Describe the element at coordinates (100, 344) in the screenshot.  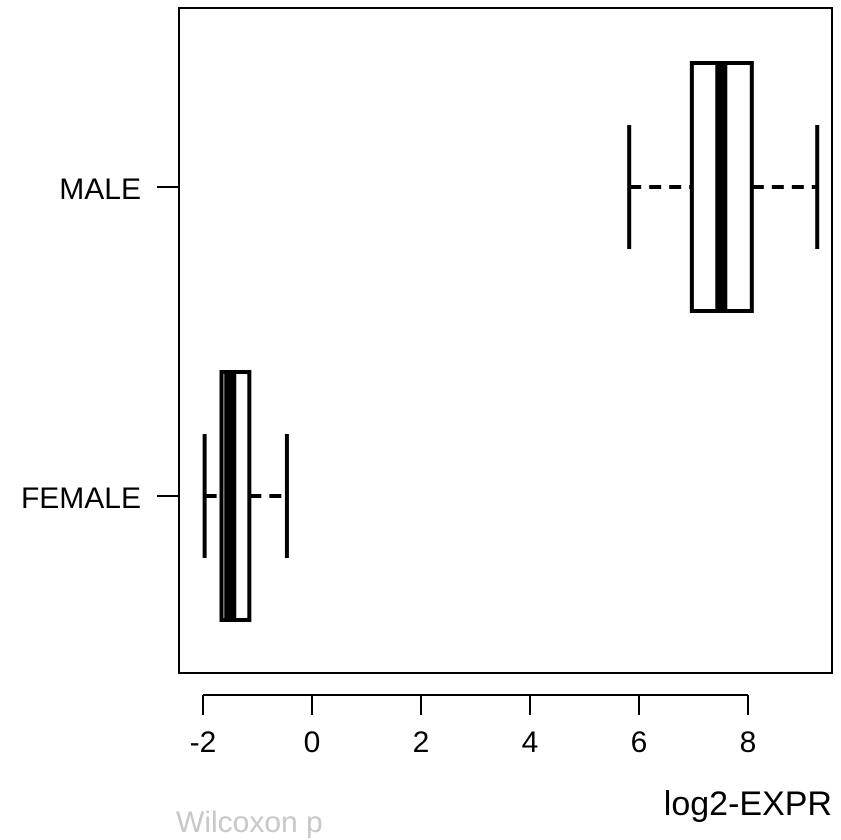
I see `y-axis: FEMALE MALE` at that location.